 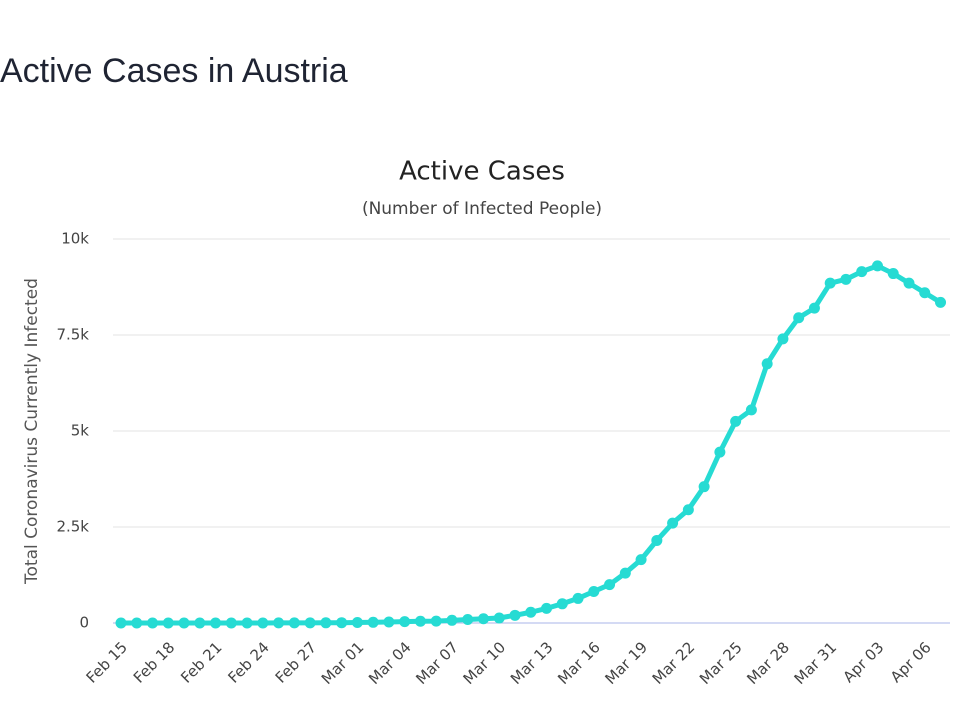 I want to click on x-tick-label: Mar 10, so click(x=485, y=663).